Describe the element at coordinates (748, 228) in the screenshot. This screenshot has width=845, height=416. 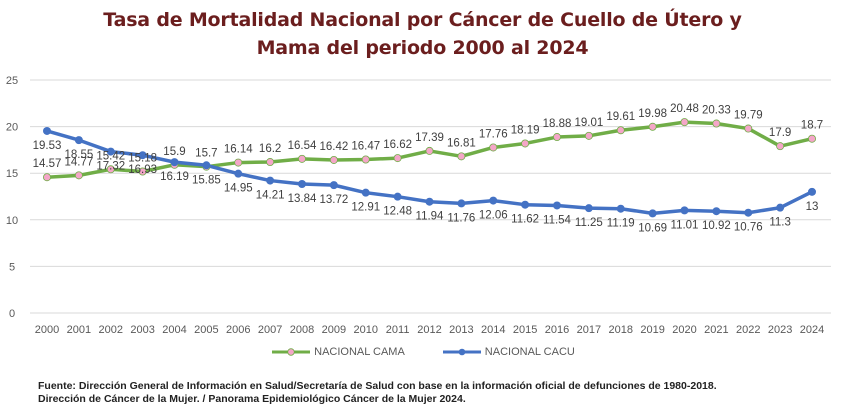
I see `data-label-cacu: 10.76` at that location.